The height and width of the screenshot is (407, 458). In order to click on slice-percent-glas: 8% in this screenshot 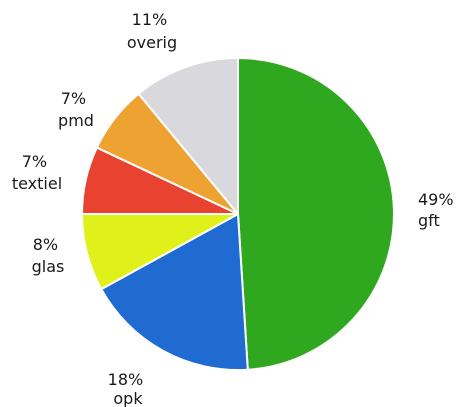, I will do `click(45, 244)`.